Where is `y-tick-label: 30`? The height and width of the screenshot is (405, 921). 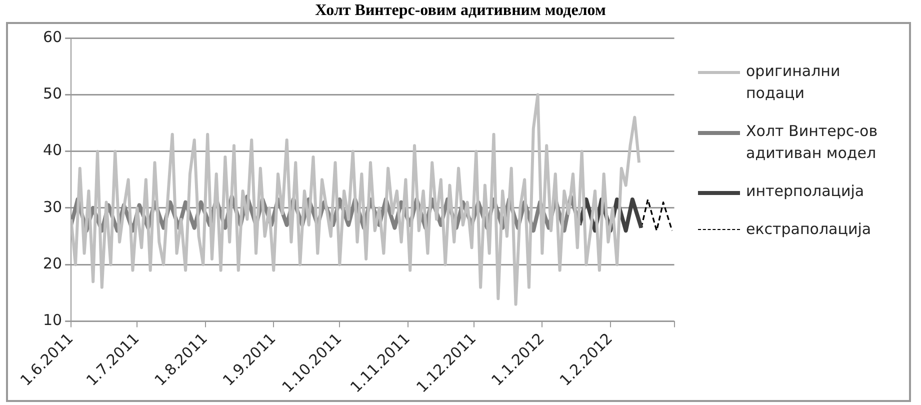
y-tick-label: 30 is located at coordinates (52, 207).